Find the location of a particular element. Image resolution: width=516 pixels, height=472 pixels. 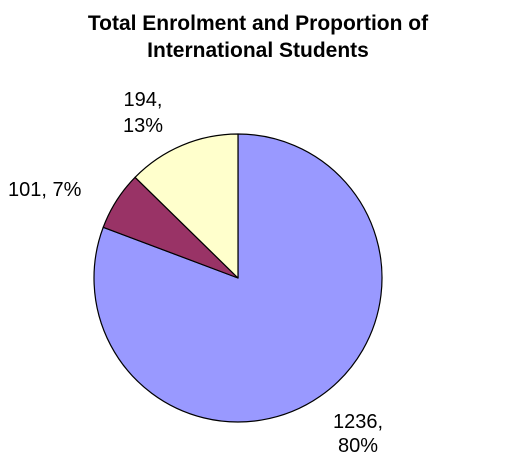

slice-label-0-line-1: 80% is located at coordinates (358, 446).